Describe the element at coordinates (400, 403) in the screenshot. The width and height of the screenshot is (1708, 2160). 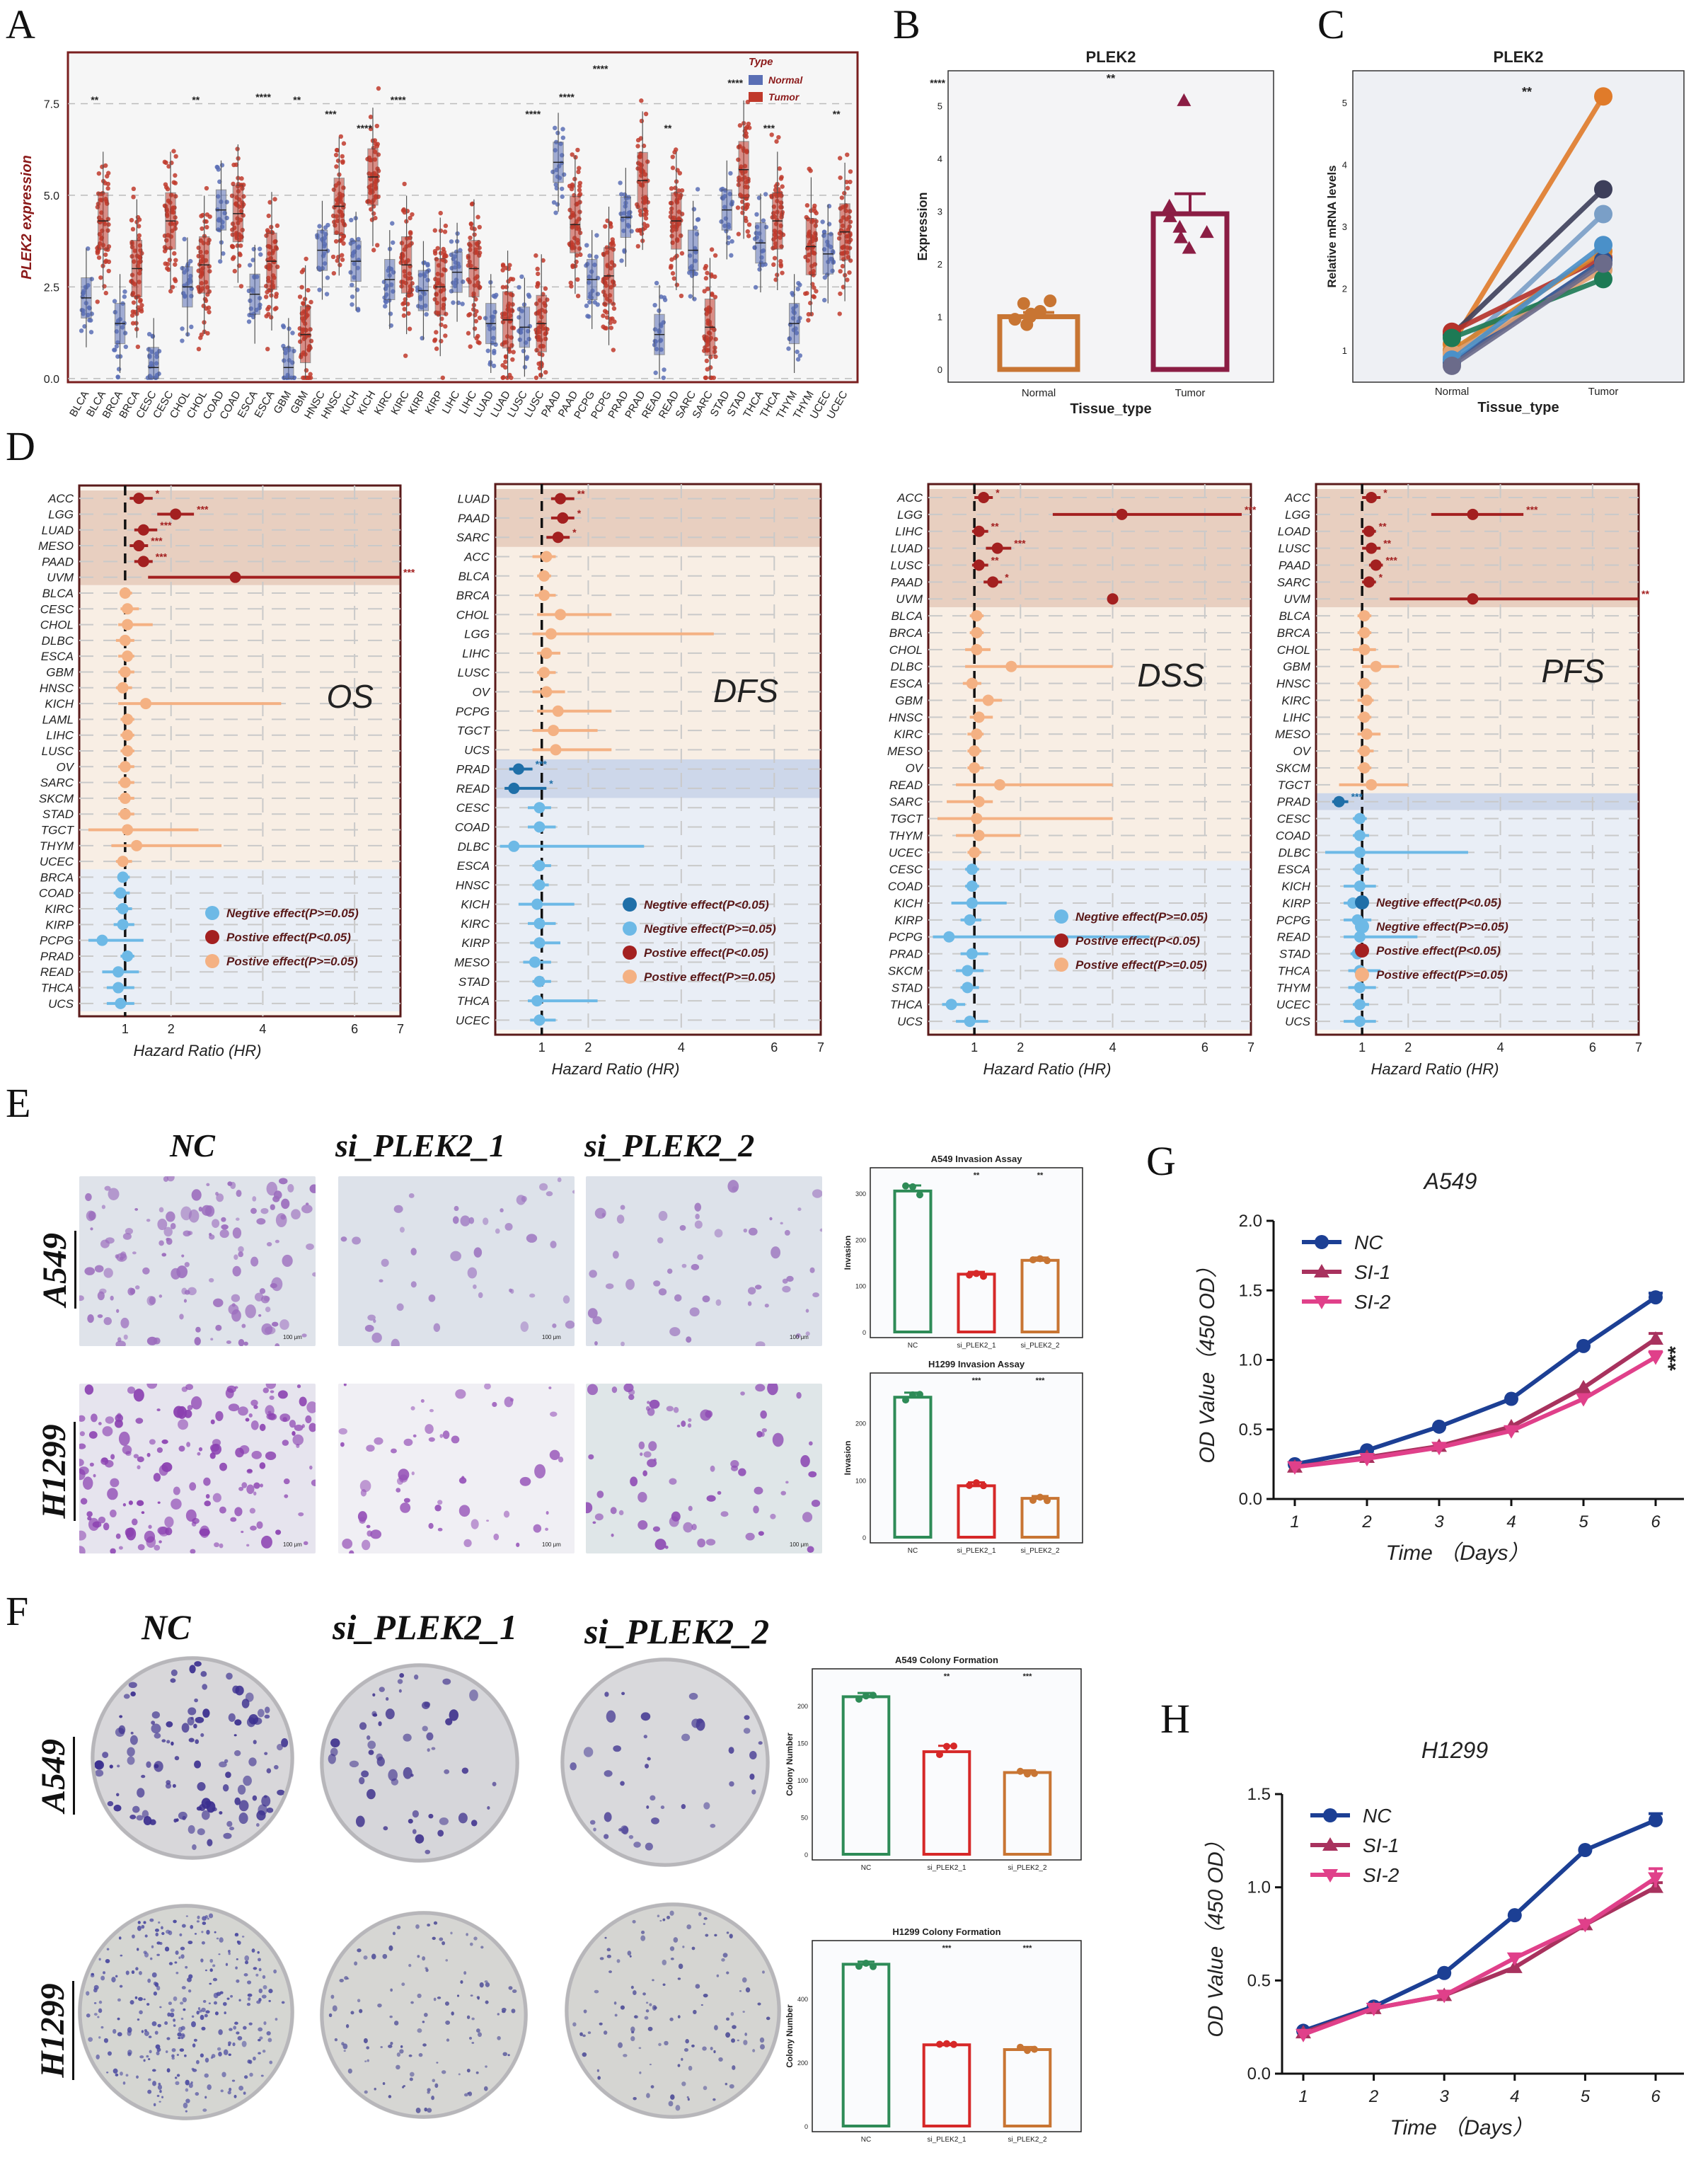
I see `x-tick-label: KIRC` at that location.